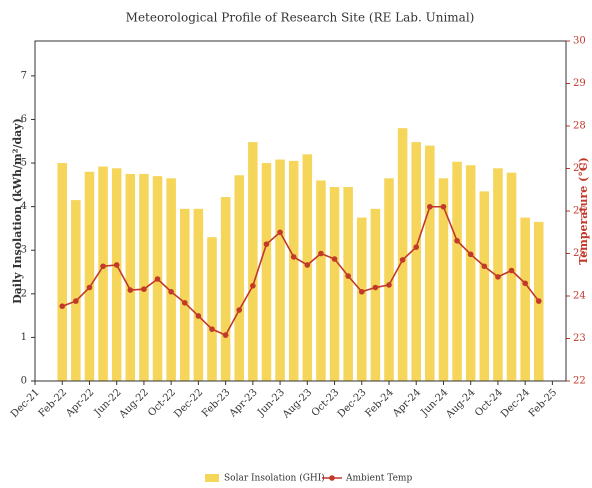  I want to click on y-tick-label: 5, so click(24, 163).